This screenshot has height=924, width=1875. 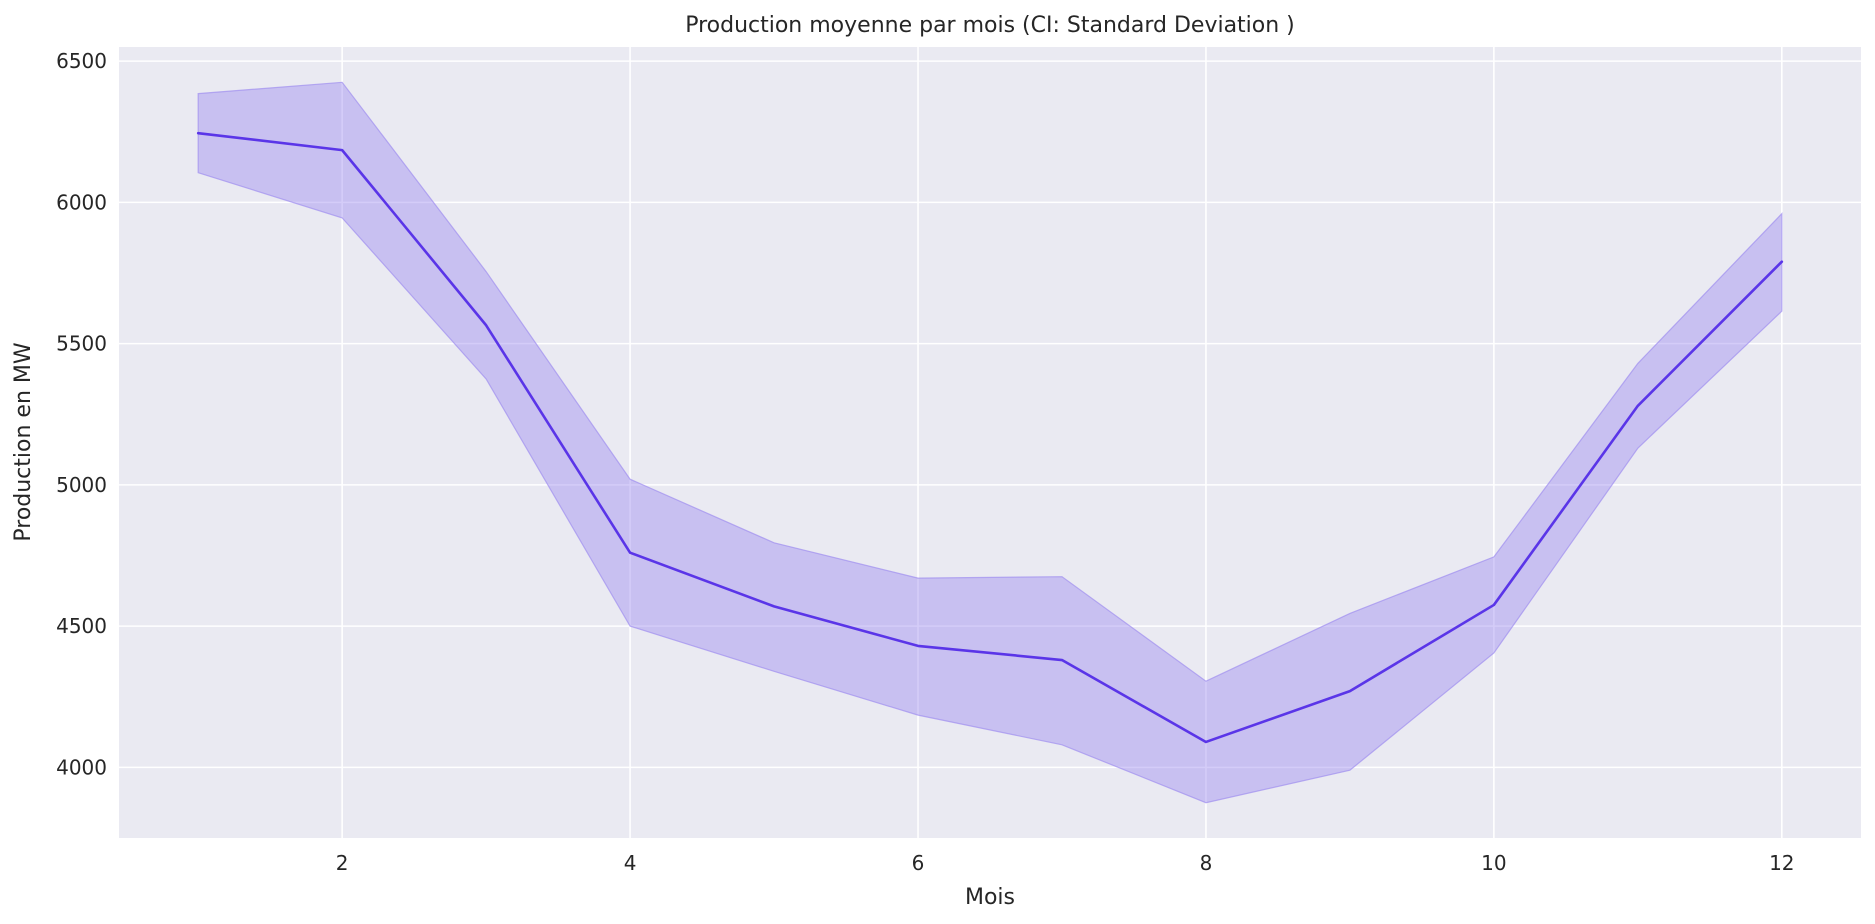 What do you see at coordinates (81, 344) in the screenshot?
I see `y-tick-label: 5500` at bounding box center [81, 344].